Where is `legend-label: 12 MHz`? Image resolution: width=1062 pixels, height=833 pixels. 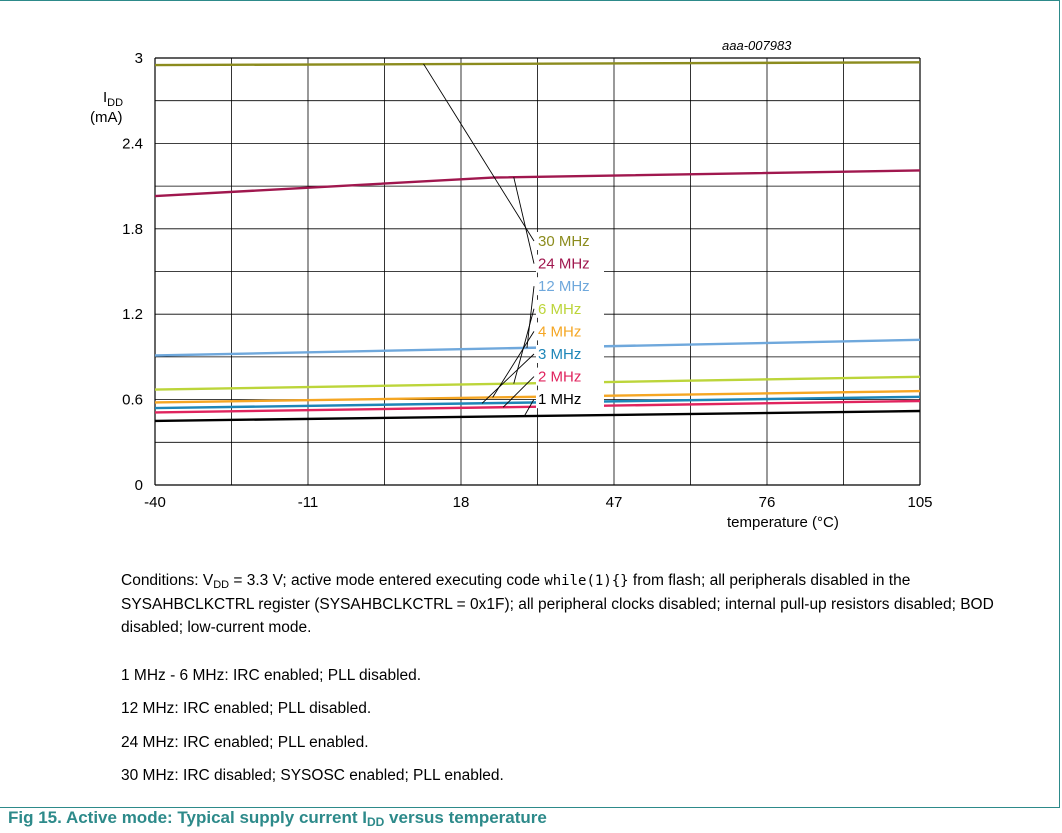
legend-label: 12 MHz is located at coordinates (564, 286).